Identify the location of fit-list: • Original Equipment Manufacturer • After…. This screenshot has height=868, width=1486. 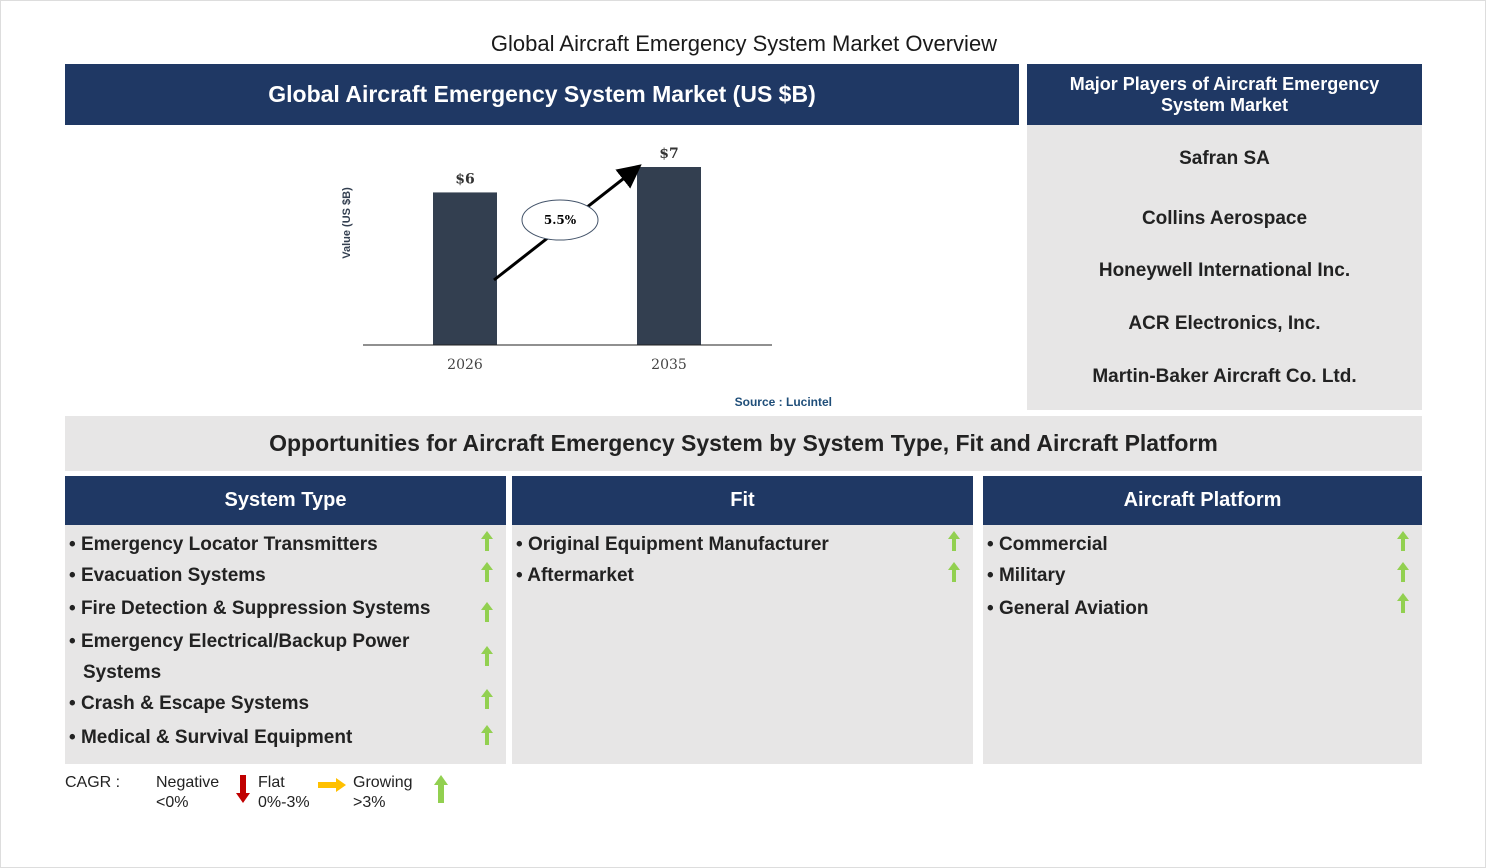
(742, 644).